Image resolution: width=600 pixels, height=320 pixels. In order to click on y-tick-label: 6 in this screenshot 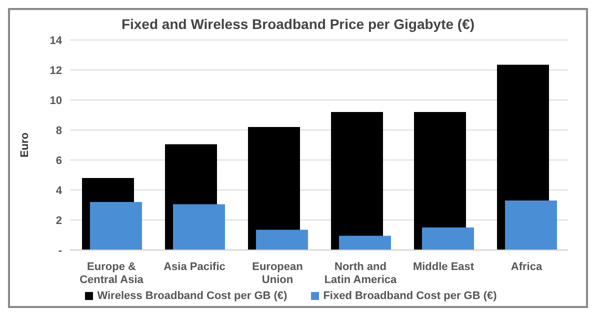, I will do `click(59, 160)`.